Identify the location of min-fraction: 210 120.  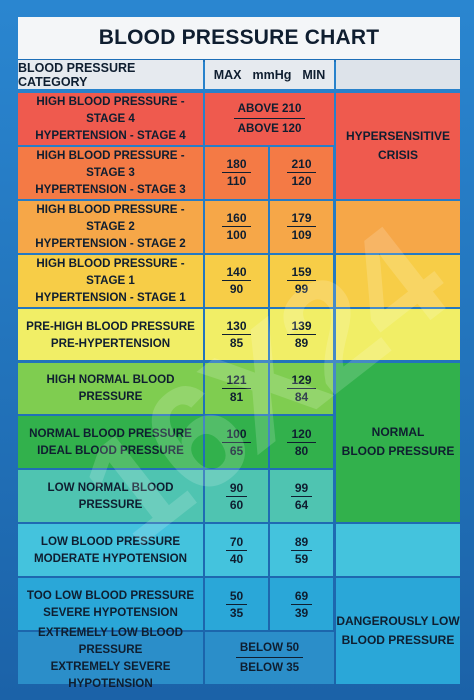
(301, 173).